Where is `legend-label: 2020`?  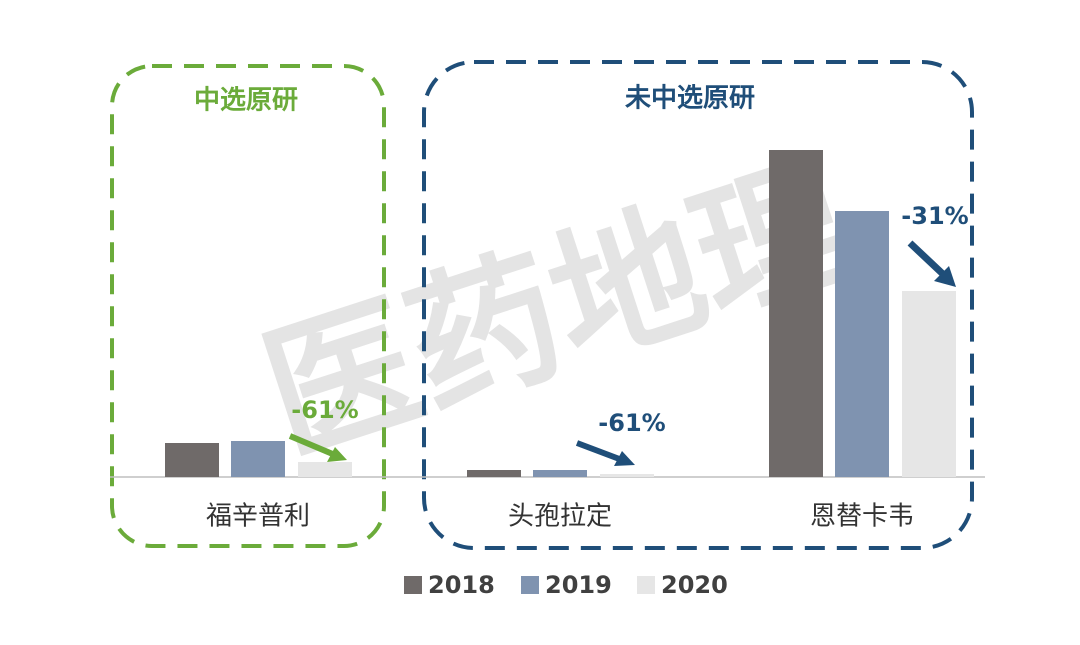
legend-label: 2020 is located at coordinates (694, 585).